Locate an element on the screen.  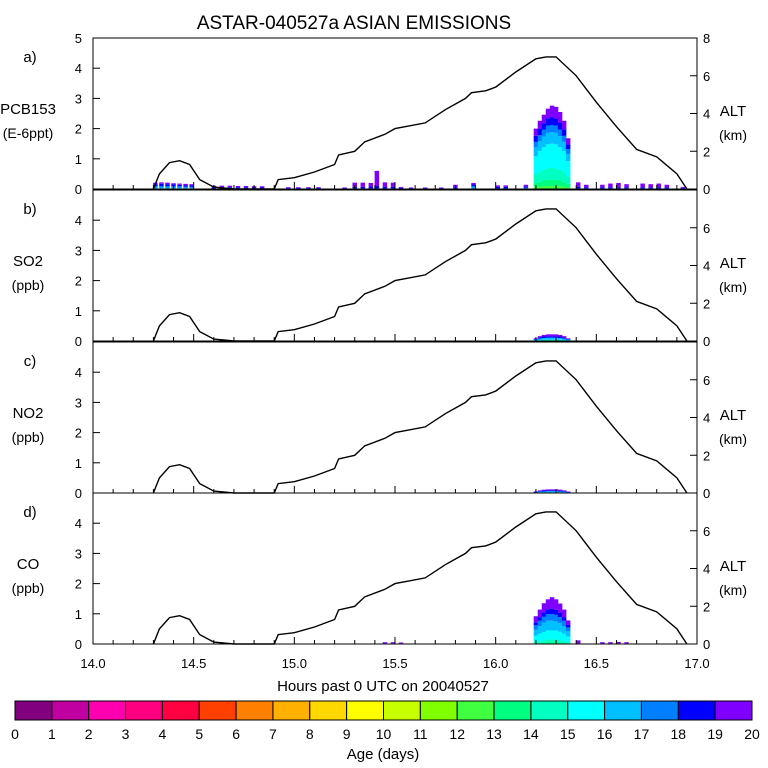
left-tick-label-0-4: 4 is located at coordinates (78, 68).